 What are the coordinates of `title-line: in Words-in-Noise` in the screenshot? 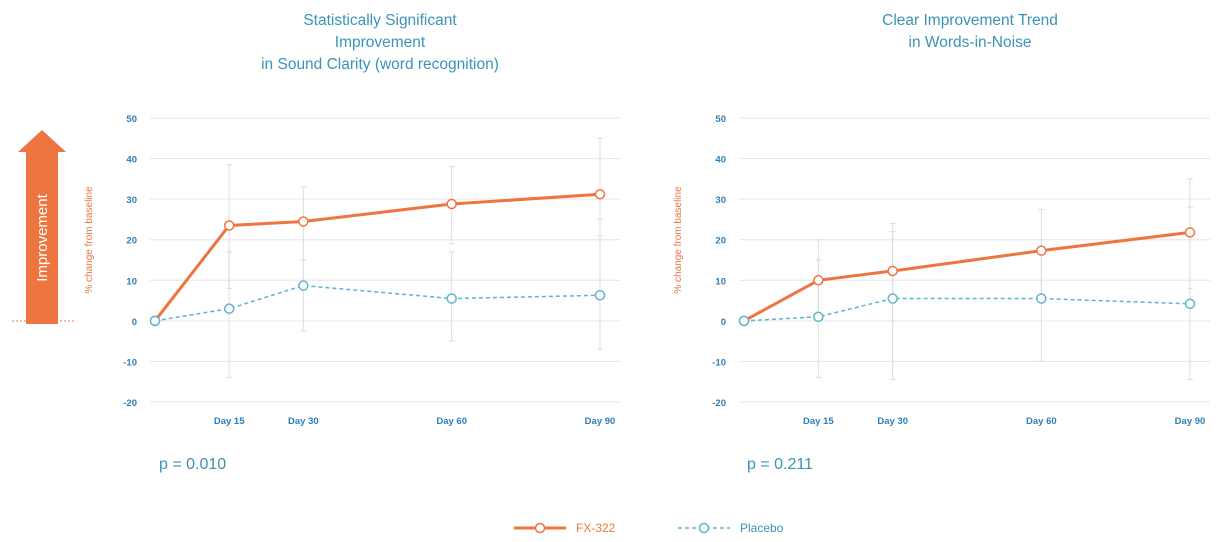 It's located at (970, 42).